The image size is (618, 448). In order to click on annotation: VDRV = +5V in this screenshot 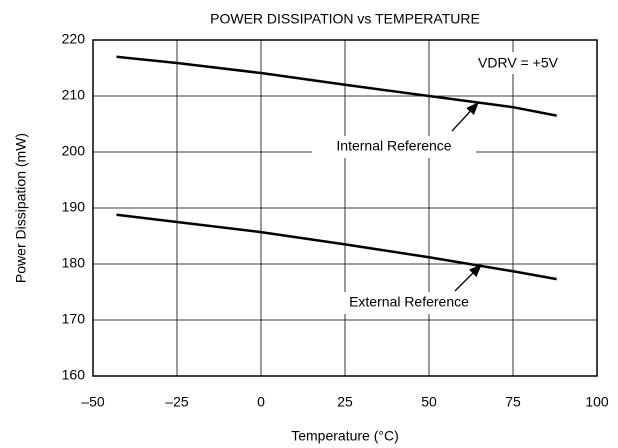, I will do `click(518, 63)`.